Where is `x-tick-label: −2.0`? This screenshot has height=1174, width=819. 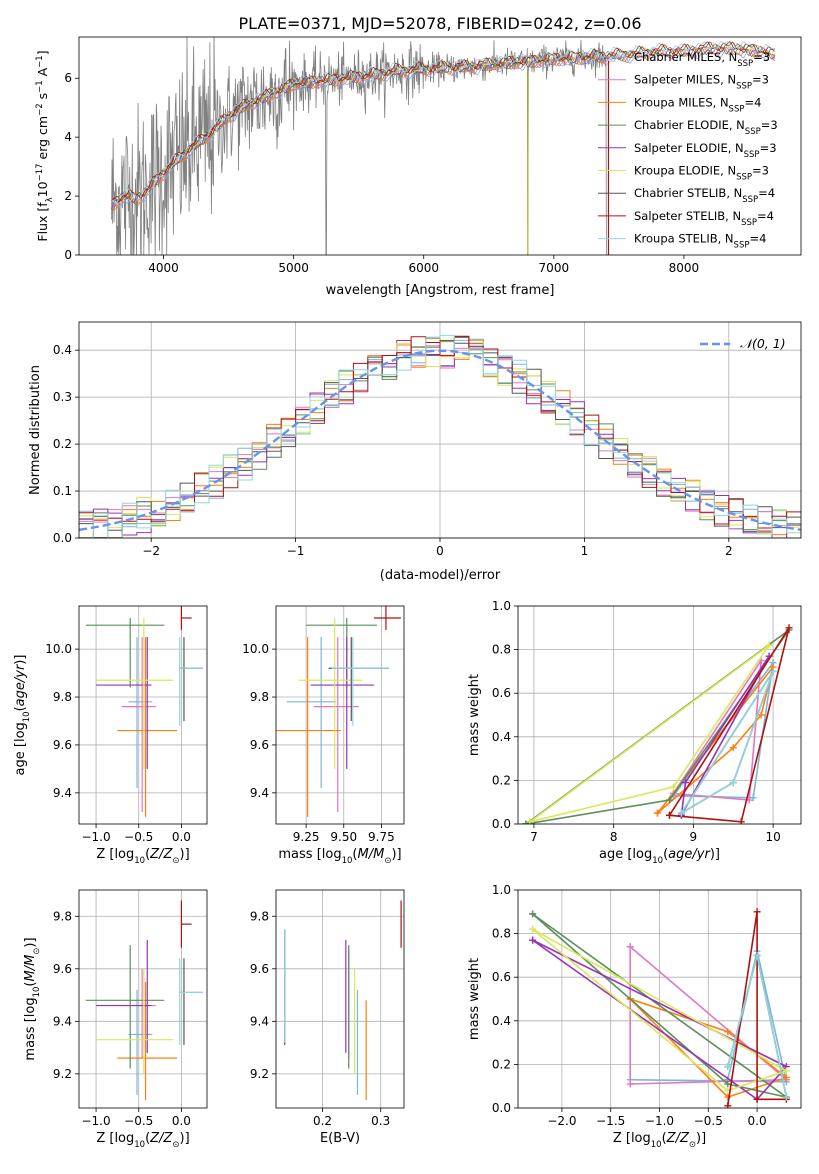
x-tick-label: −2.0 is located at coordinates (561, 1121).